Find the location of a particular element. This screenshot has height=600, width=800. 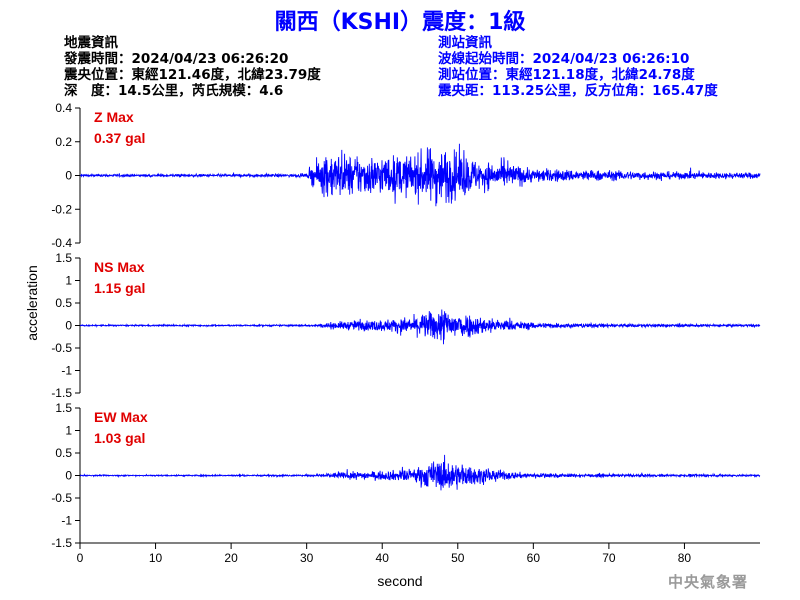

y-tick-label-ew: 0 is located at coordinates (68, 476).